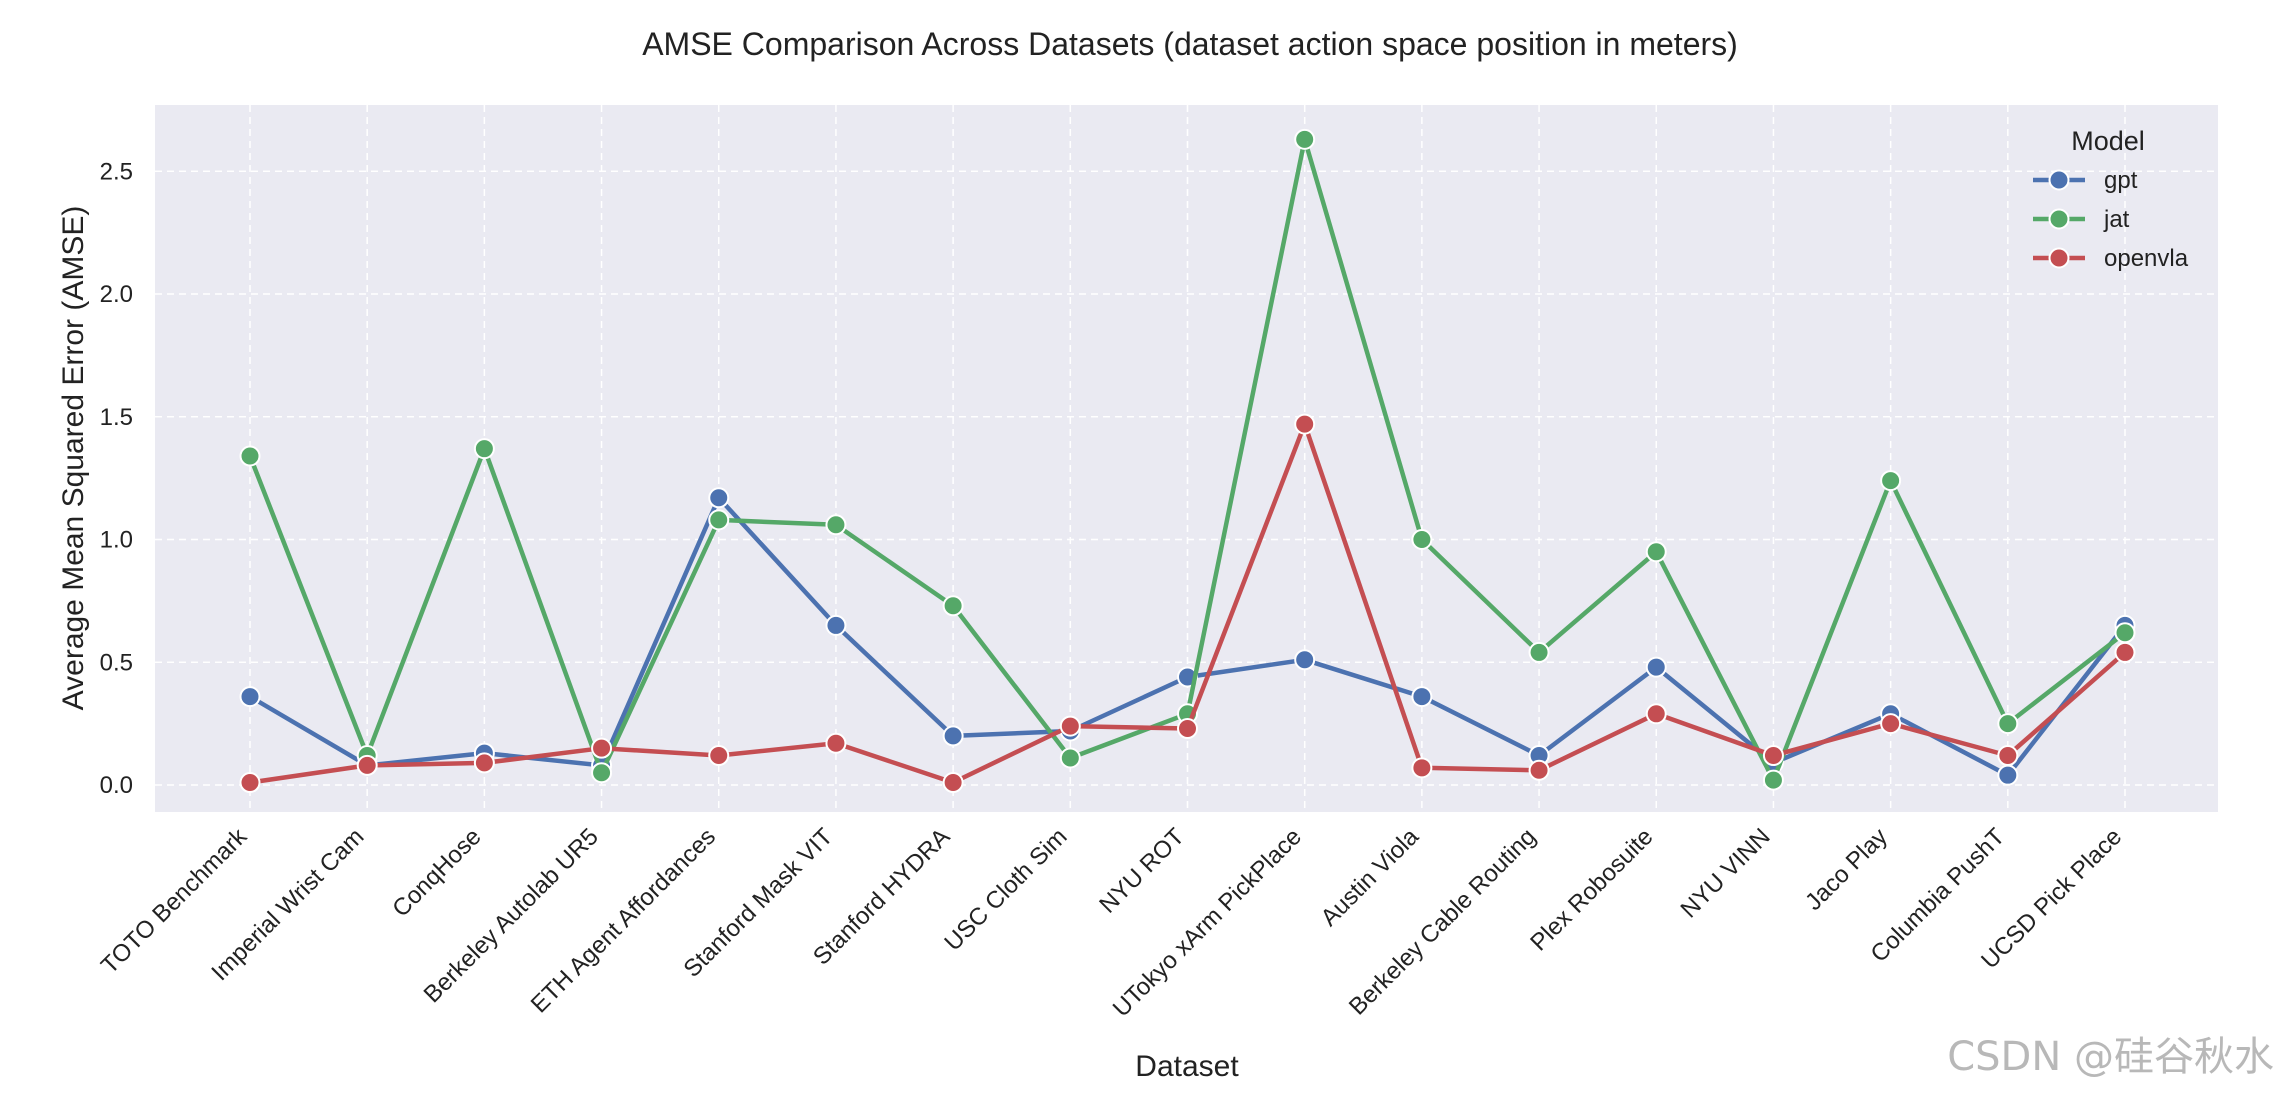  What do you see at coordinates (1846, 869) in the screenshot?
I see `x-tick-label: Jaco Play` at bounding box center [1846, 869].